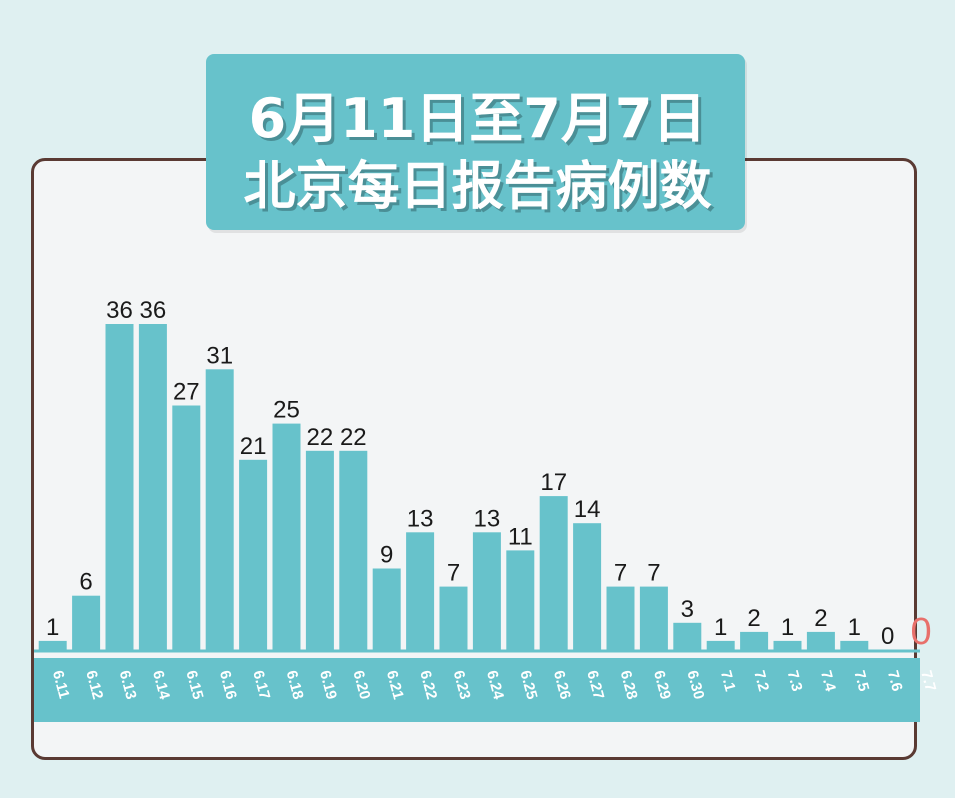 The height and width of the screenshot is (798, 955). I want to click on value-label-7.7: 0, so click(921, 632).